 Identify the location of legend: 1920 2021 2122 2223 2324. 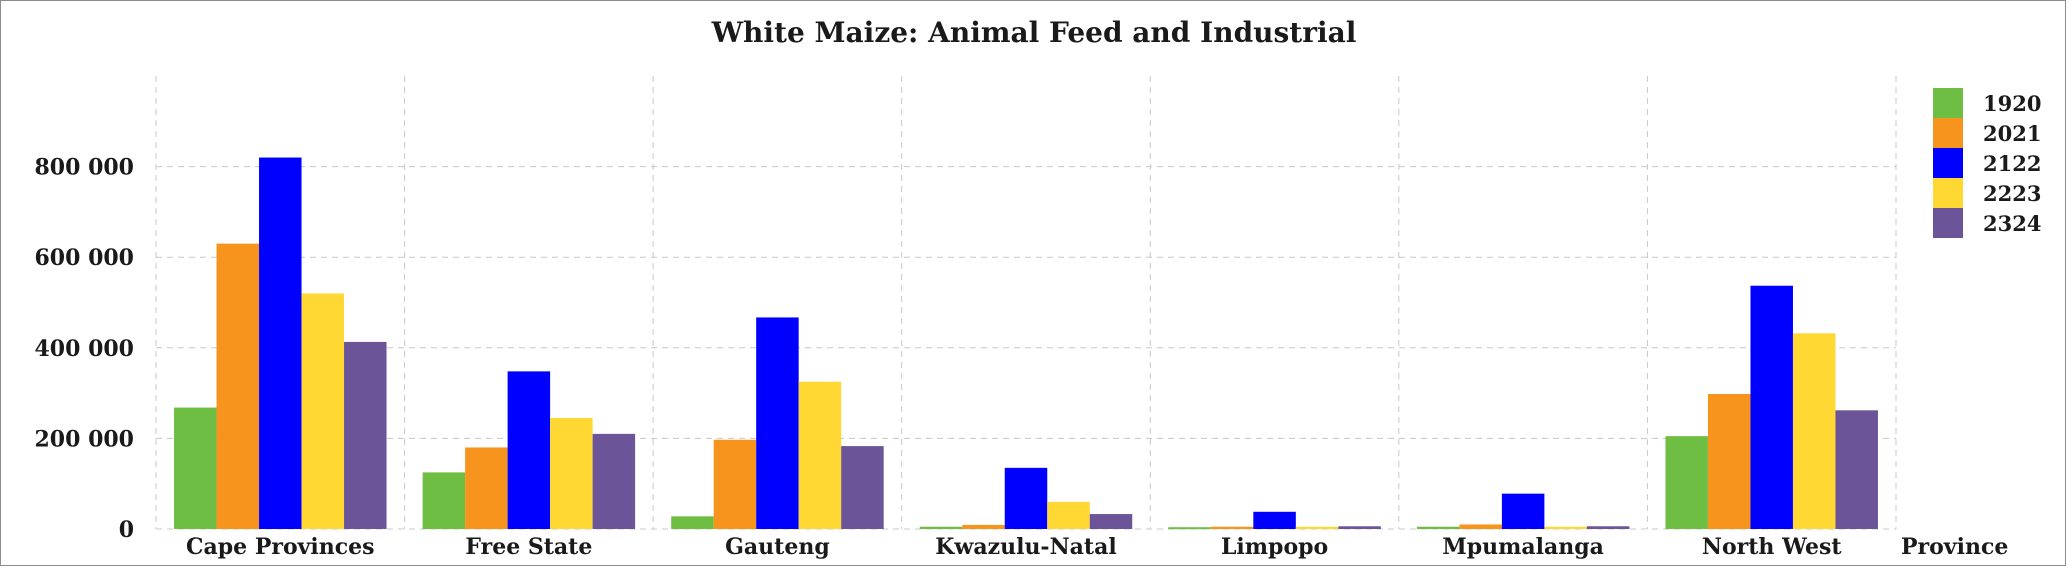
(1987, 163).